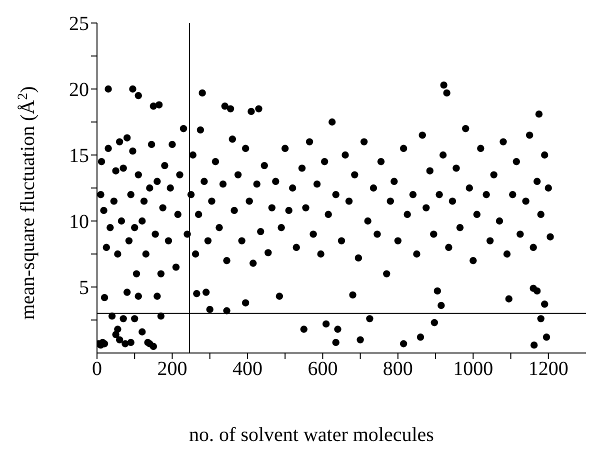  Describe the element at coordinates (473, 369) in the screenshot. I see `x-tick-label: 1000` at that location.